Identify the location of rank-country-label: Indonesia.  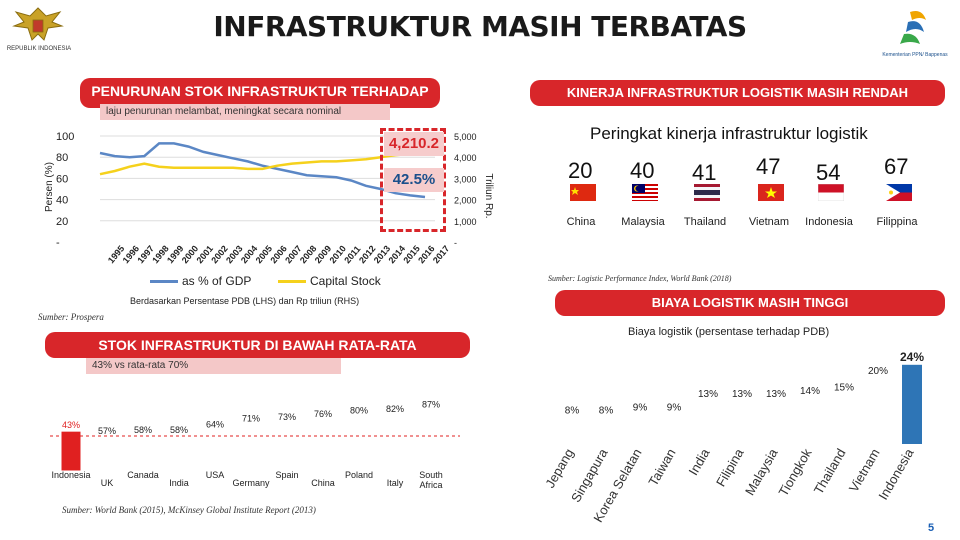
(829, 222).